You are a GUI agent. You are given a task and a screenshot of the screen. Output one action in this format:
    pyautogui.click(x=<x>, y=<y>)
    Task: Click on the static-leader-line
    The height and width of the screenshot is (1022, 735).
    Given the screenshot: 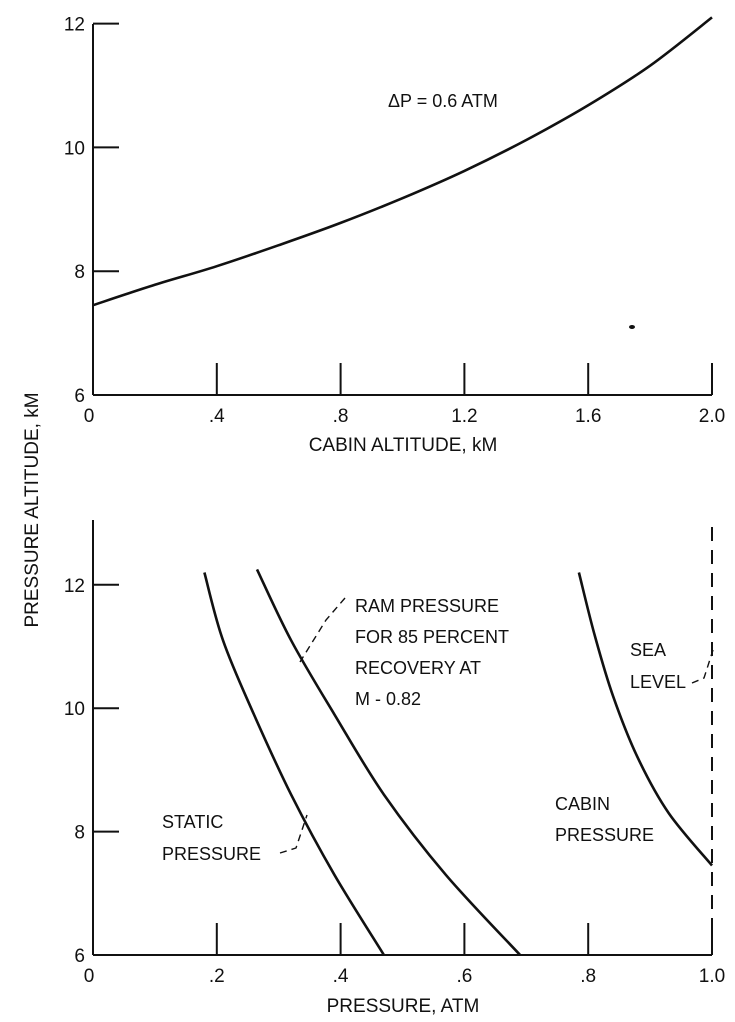 What is the action you would take?
    pyautogui.click(x=293, y=834)
    